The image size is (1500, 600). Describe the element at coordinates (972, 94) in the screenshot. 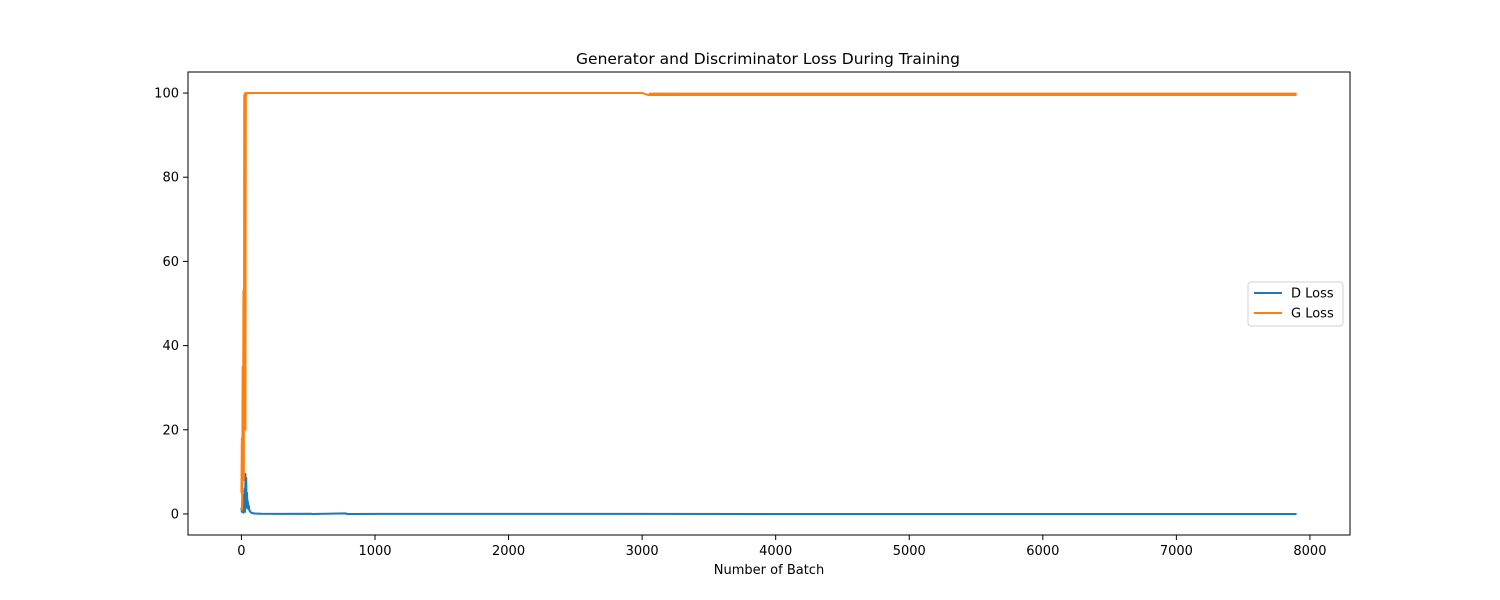

I see `g-loss-noise-band` at that location.